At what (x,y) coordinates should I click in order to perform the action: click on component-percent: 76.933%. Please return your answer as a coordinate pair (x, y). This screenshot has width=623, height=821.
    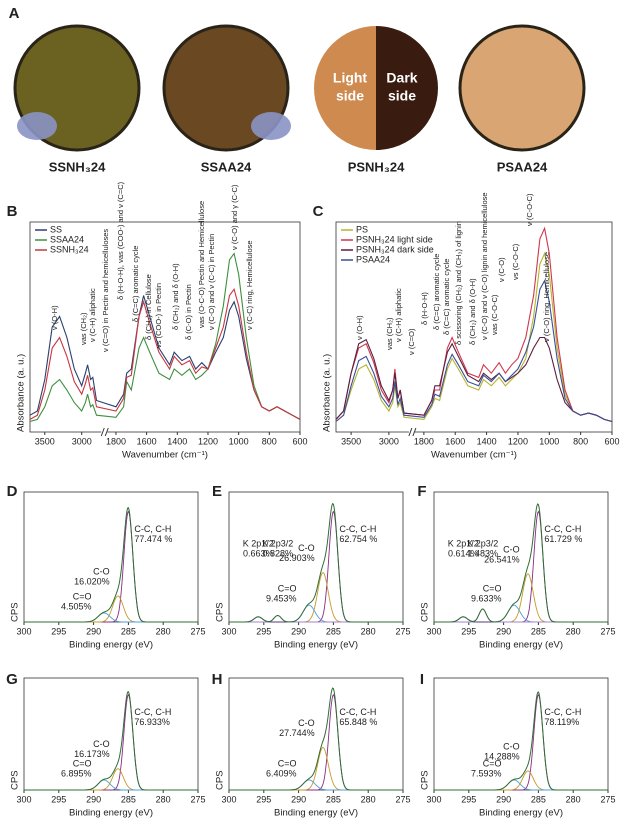
    Looking at the image, I should click on (152, 722).